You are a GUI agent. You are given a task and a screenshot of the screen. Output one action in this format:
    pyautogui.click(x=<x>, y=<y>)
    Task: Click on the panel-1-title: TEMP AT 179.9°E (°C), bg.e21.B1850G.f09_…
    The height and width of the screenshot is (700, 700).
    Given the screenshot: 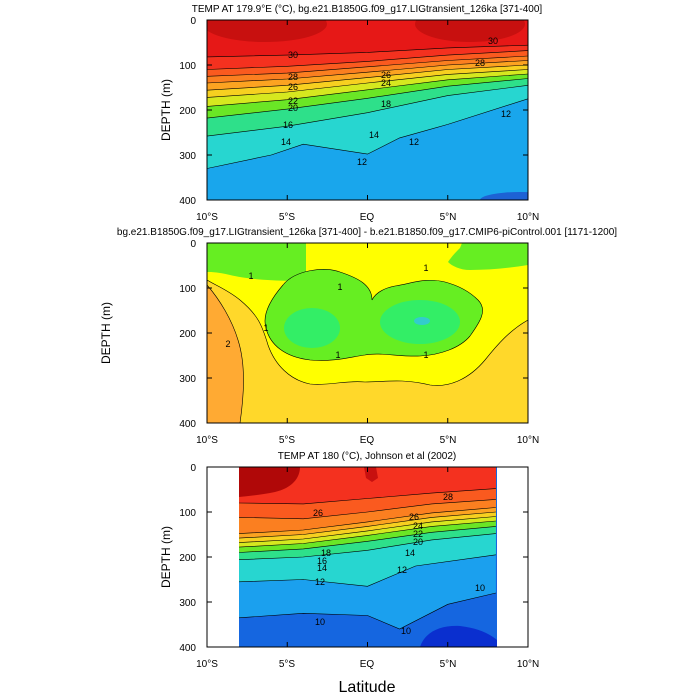 What is the action you would take?
    pyautogui.click(x=367, y=9)
    